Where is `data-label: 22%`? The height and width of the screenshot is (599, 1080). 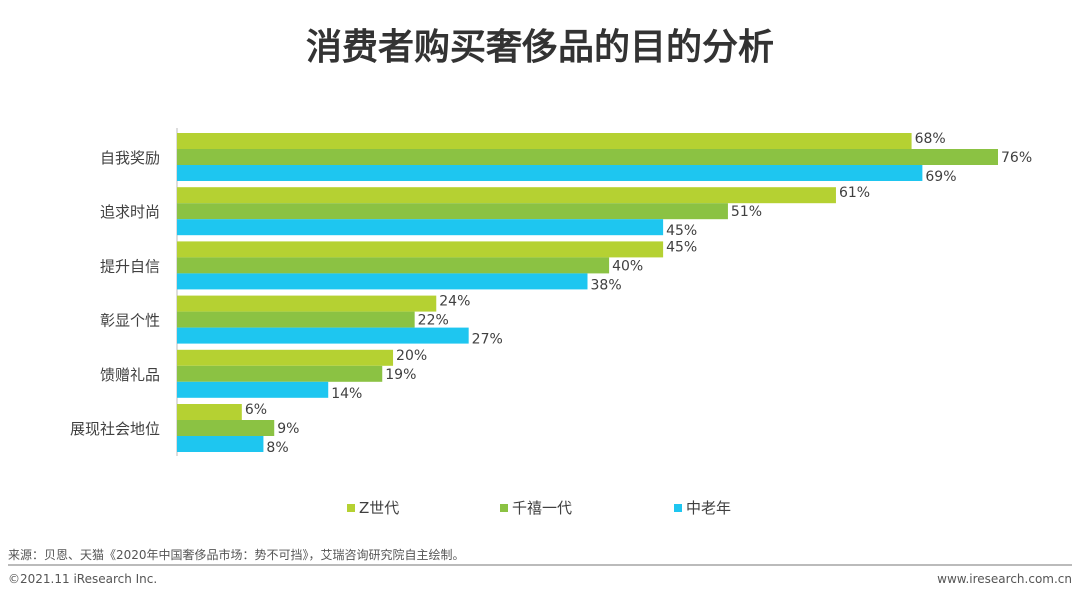
data-label: 22% is located at coordinates (433, 321).